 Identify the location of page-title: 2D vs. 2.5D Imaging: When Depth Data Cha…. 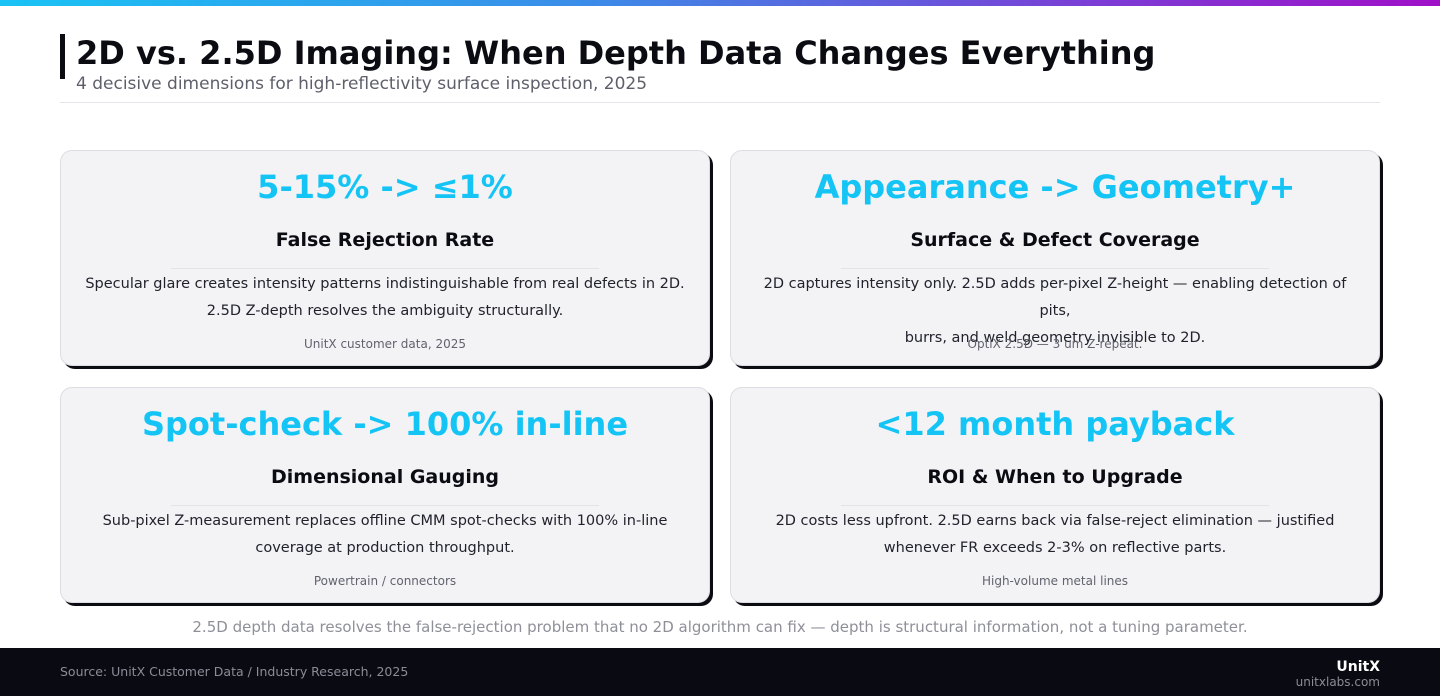
(616, 53).